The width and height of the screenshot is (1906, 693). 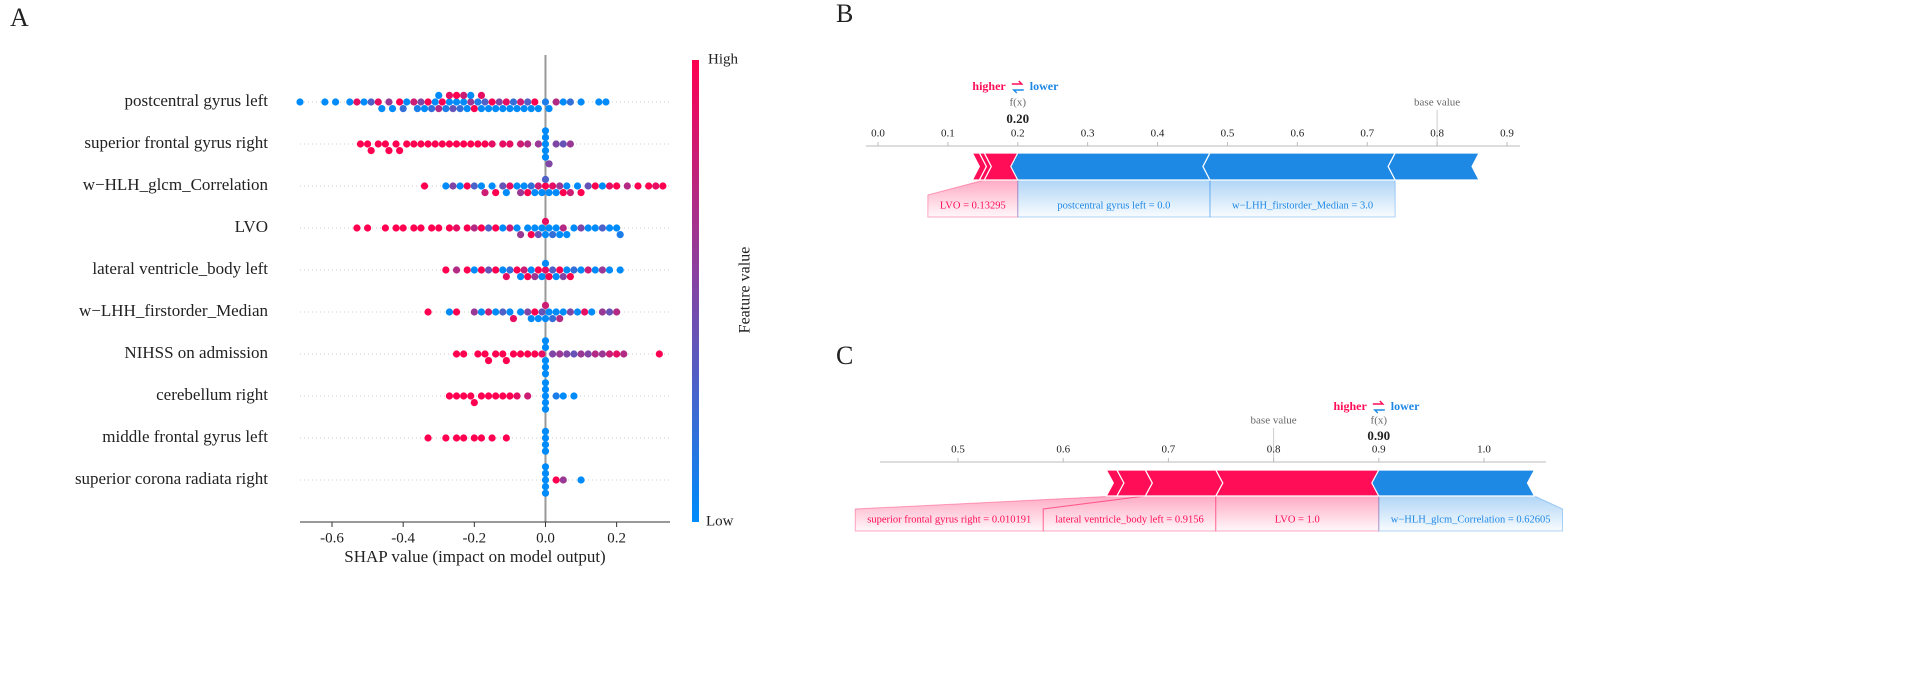 I want to click on output-value: 0.90, so click(x=1378, y=435).